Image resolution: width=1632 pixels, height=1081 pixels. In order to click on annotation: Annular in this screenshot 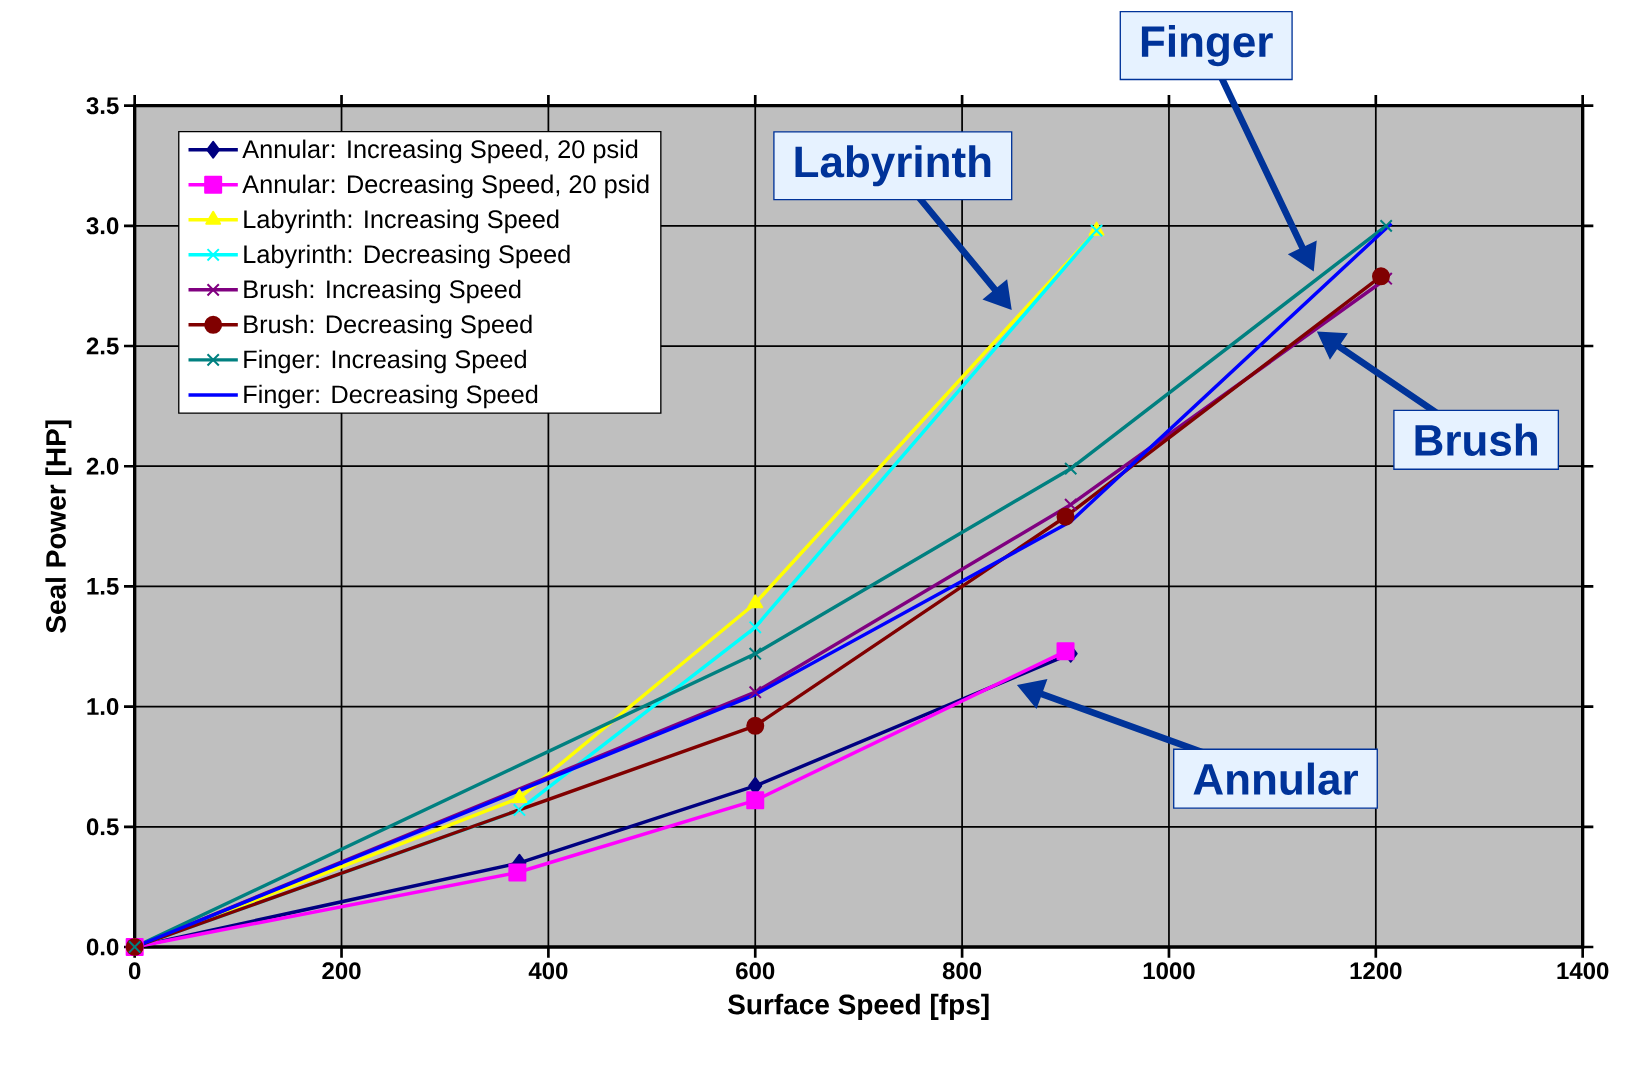, I will do `click(1275, 778)`.